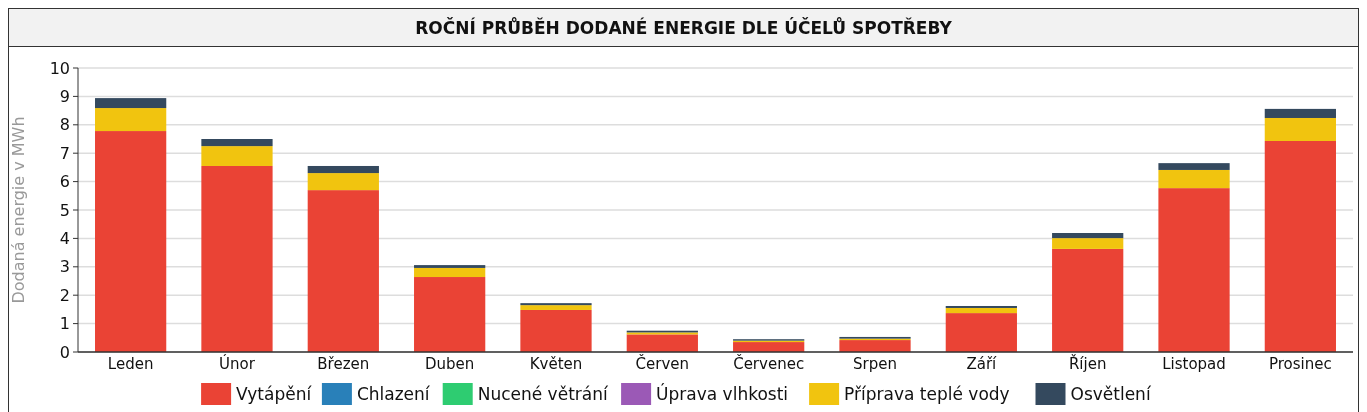  Describe the element at coordinates (556, 364) in the screenshot. I see `x-tick-label: Květen` at that location.